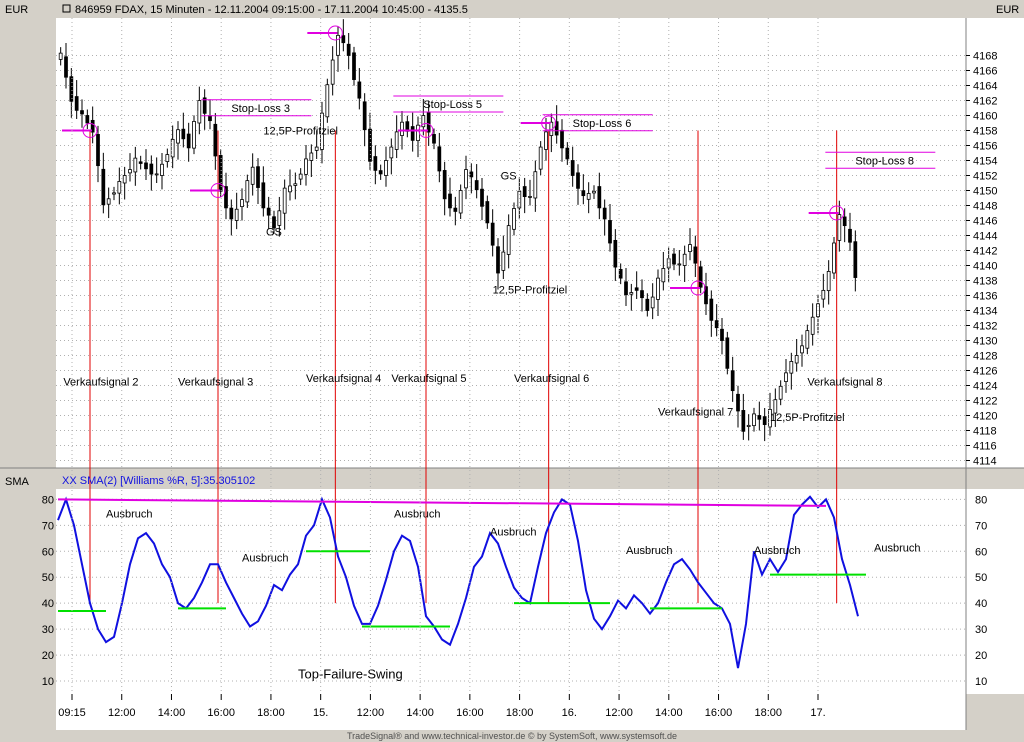  What do you see at coordinates (985, 207) in the screenshot?
I see `price-axis-label: 4148` at bounding box center [985, 207].